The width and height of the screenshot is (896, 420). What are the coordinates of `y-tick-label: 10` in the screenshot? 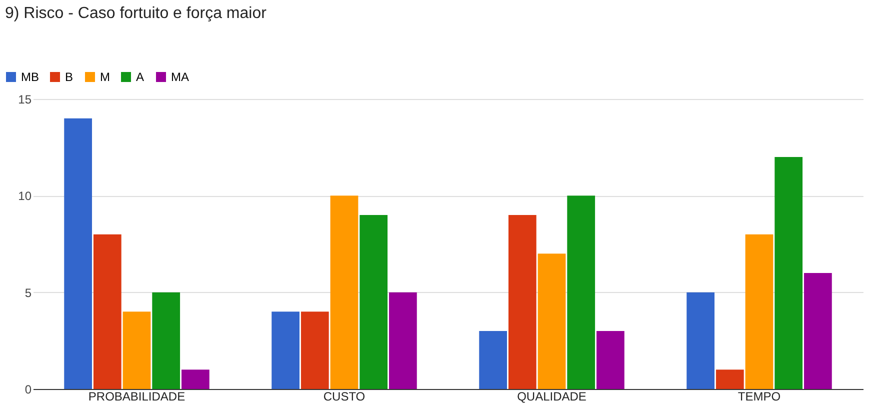 It's located at (25, 196).